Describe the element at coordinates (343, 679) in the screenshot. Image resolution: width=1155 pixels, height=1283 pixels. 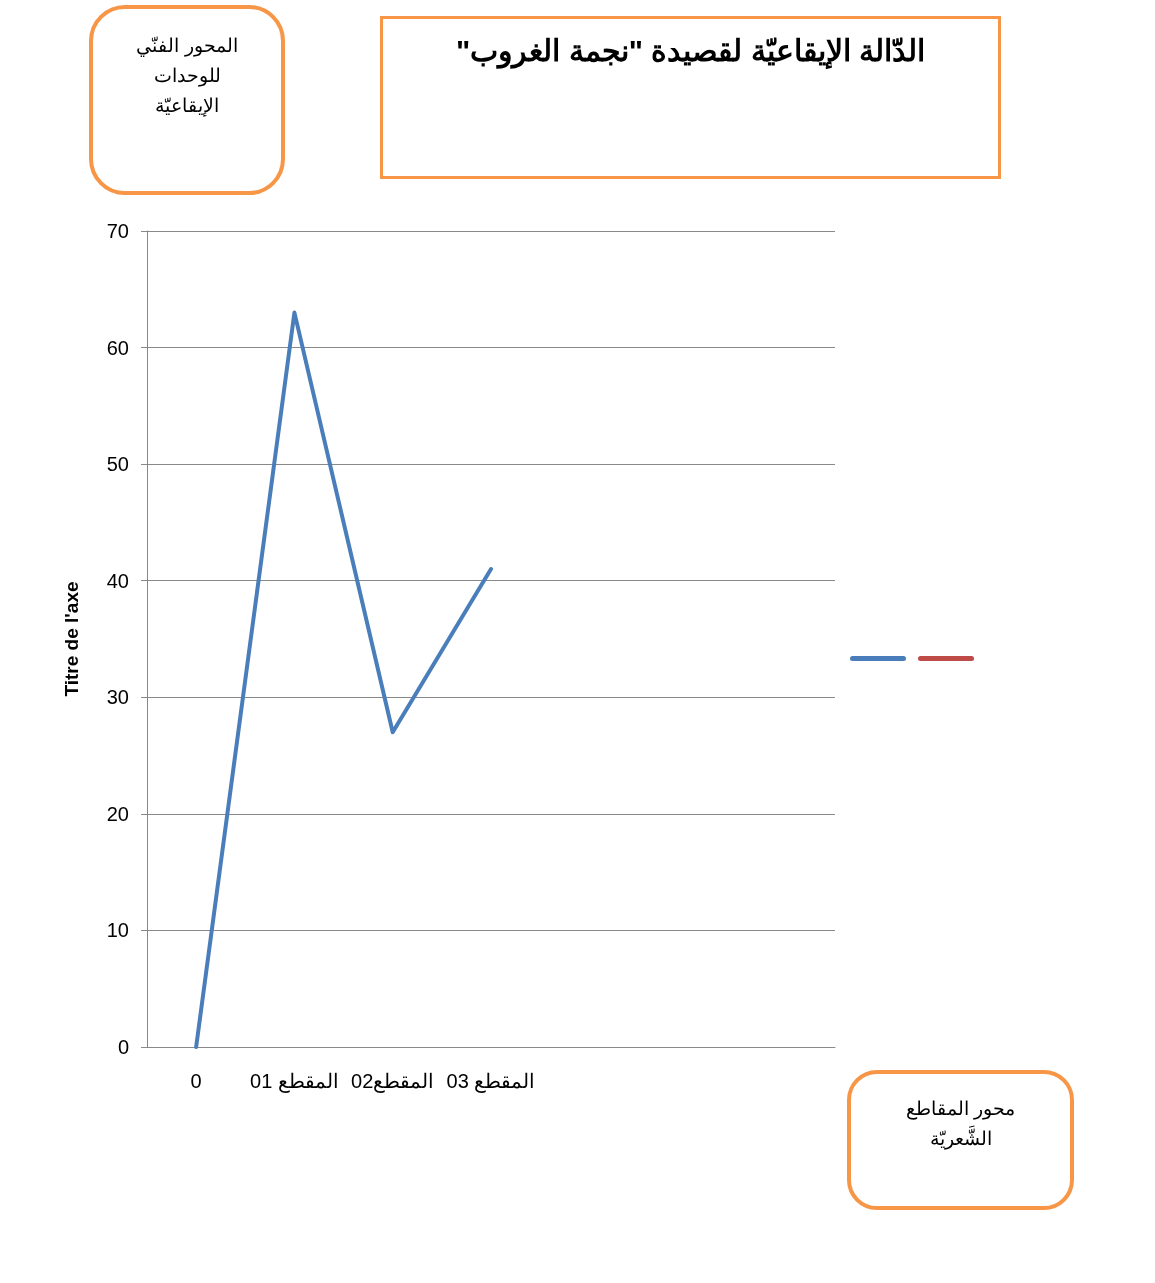
I see `line-series` at that location.